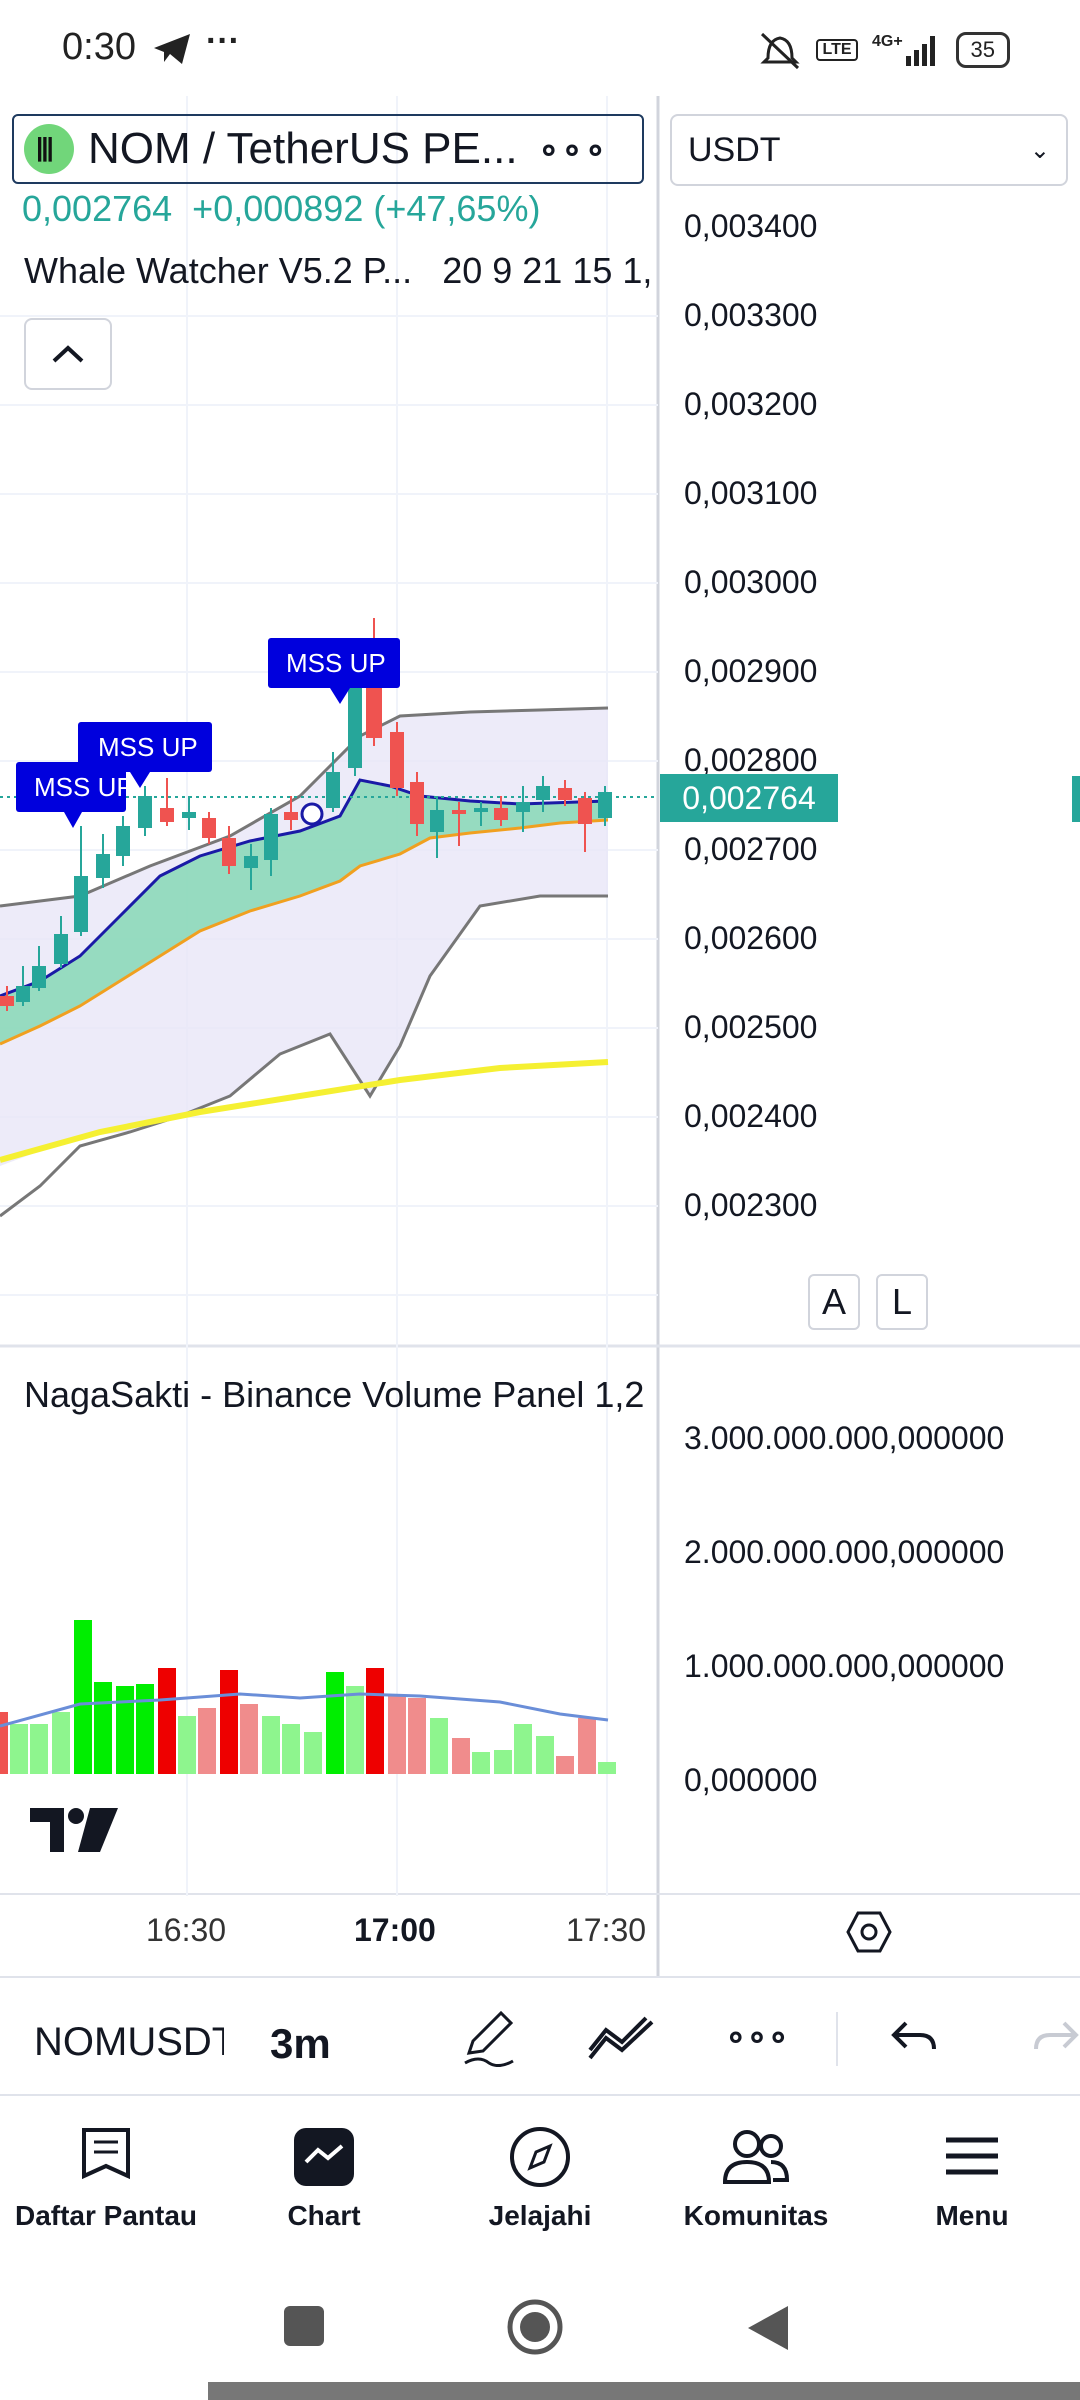  What do you see at coordinates (540, 2036) in the screenshot?
I see `chart-toolbar: NOMUSDT 3m ∘∘∘` at bounding box center [540, 2036].